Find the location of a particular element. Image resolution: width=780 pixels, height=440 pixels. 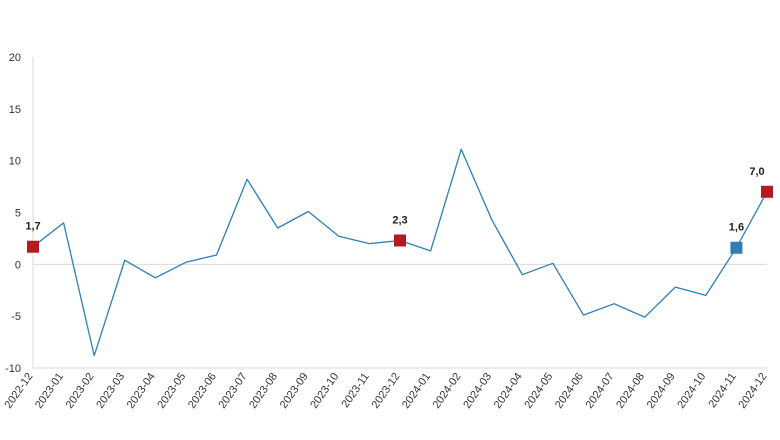

y-tick-label: 20 is located at coordinates (15, 58).